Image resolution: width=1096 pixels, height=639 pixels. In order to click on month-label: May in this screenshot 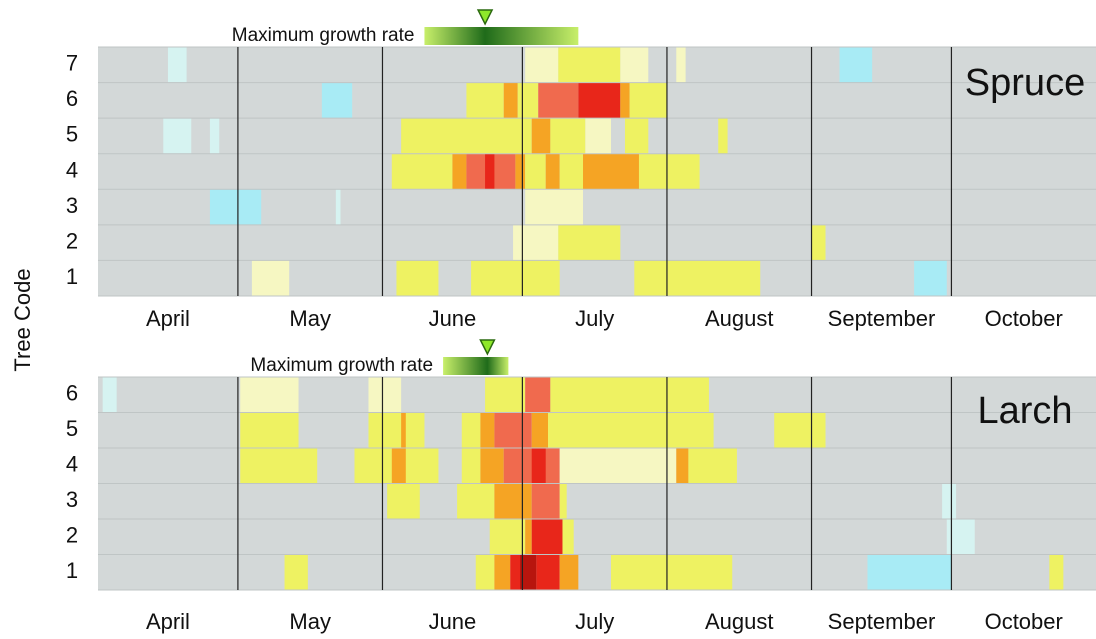, I will do `click(310, 318)`.